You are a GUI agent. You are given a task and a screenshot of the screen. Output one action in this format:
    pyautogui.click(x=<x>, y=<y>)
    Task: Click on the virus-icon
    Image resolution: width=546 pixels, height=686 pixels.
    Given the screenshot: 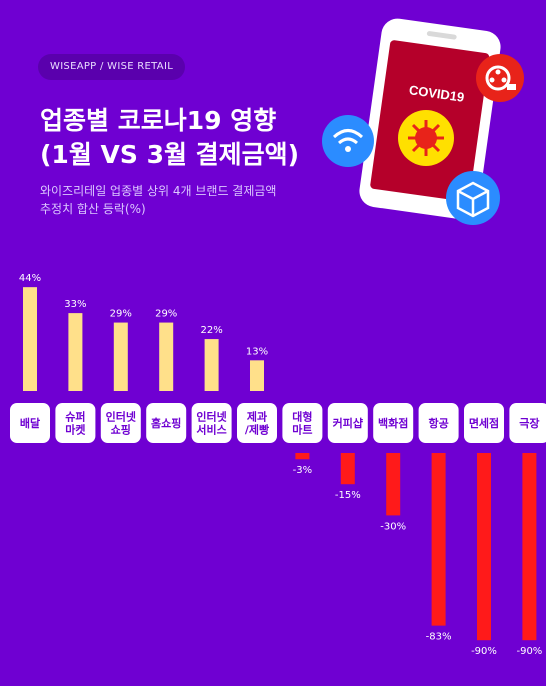 What is the action you would take?
    pyautogui.click(x=426, y=138)
    